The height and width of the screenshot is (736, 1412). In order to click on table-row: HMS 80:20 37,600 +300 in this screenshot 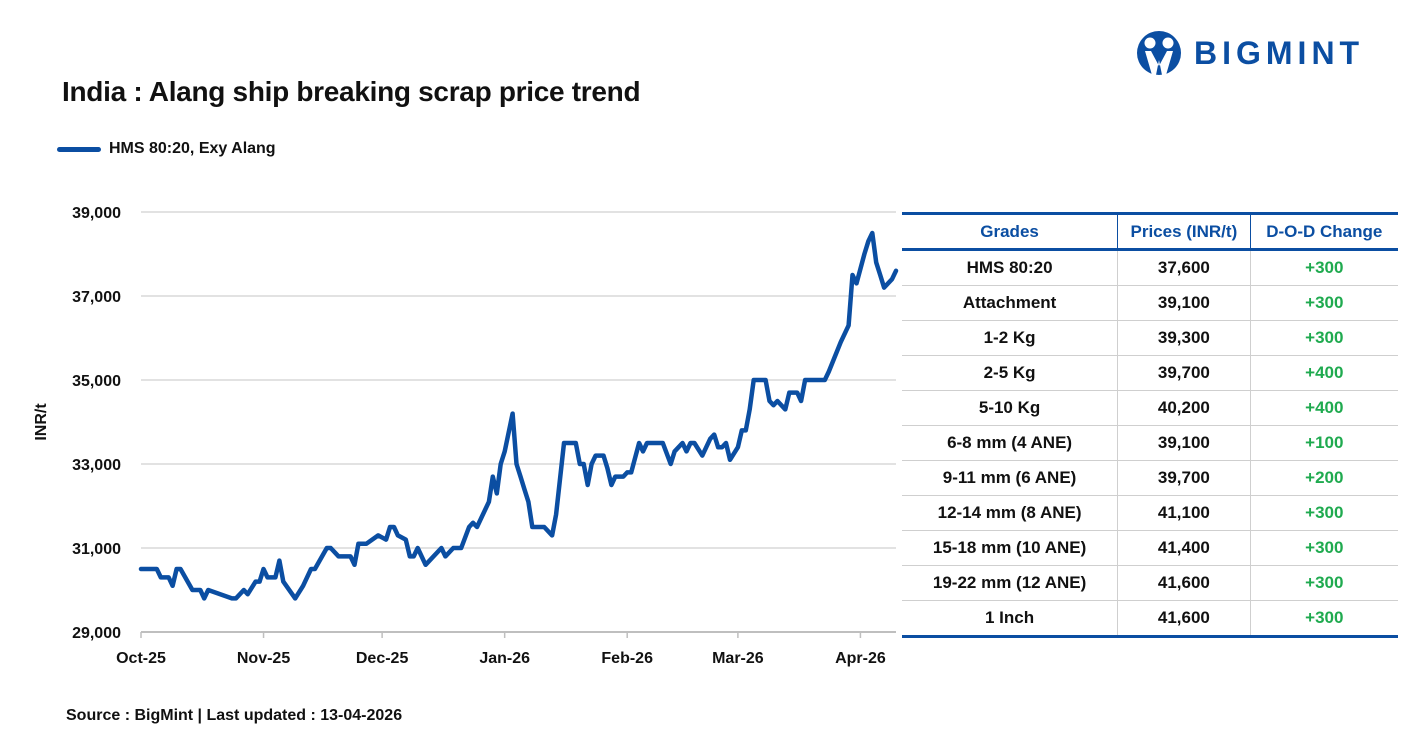, I will do `click(1150, 267)`.